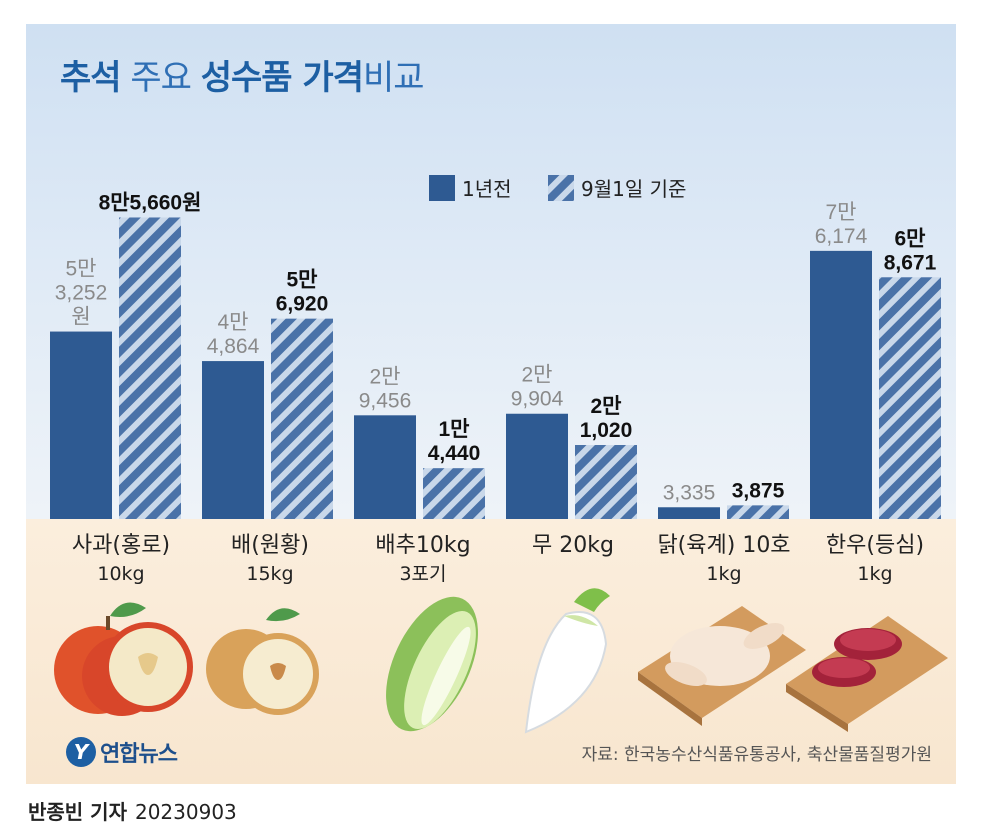 The width and height of the screenshot is (981, 838). What do you see at coordinates (91, 78) in the screenshot?
I see `title-part-1: 추석` at bounding box center [91, 78].